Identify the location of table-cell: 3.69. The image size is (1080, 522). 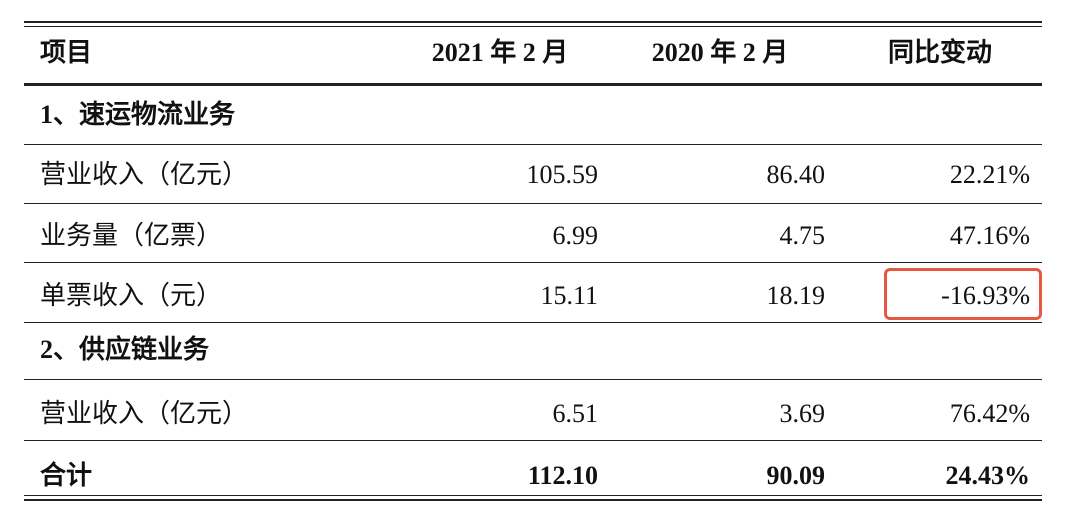
(802, 413).